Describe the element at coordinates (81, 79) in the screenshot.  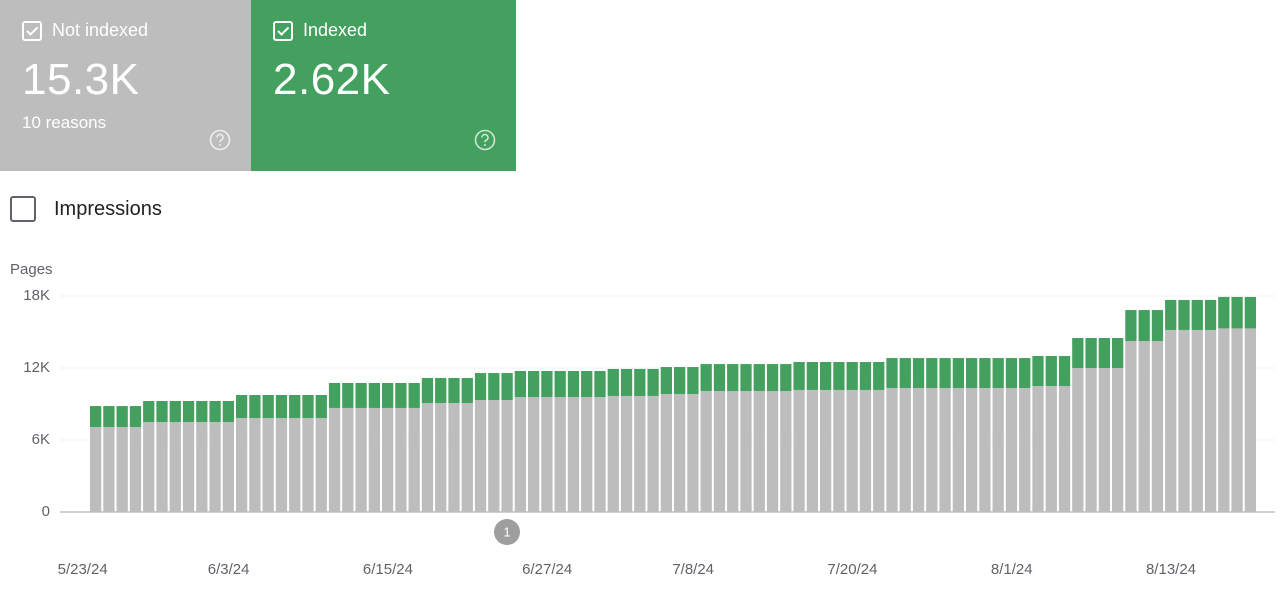
I see `card-value: 15.3K` at that location.